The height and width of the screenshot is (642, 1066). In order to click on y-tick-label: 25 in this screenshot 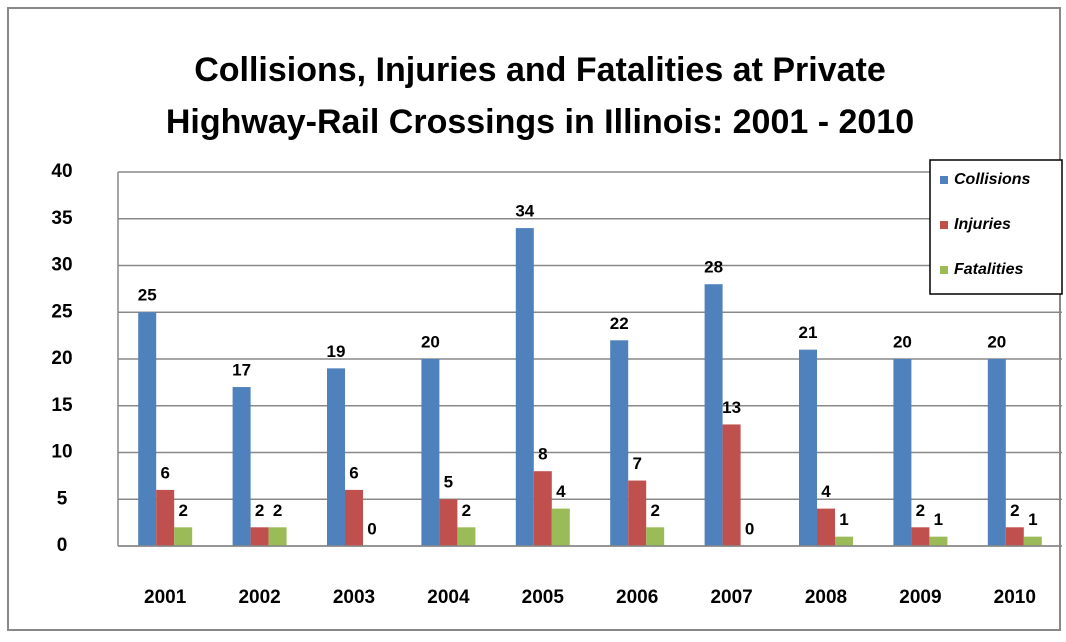, I will do `click(62, 311)`.